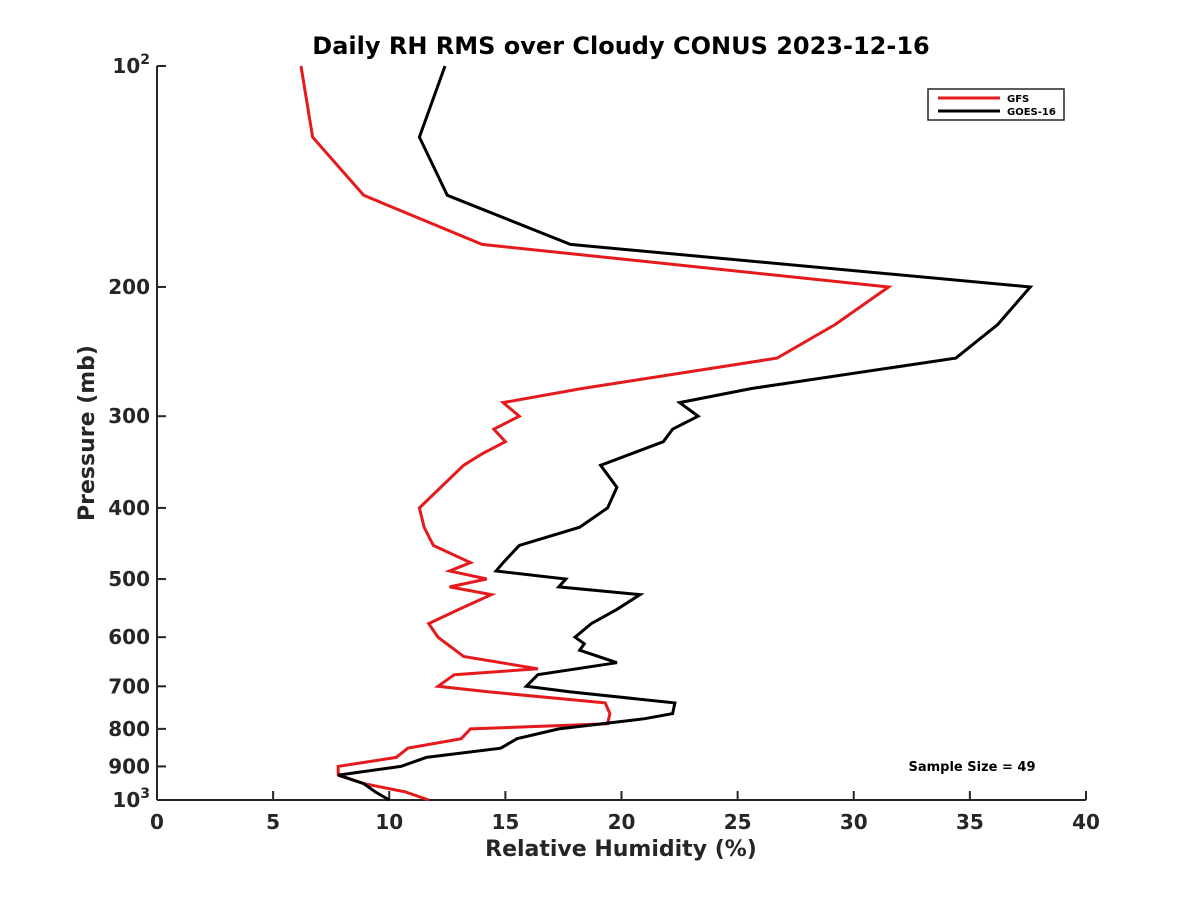 This screenshot has width=1200, height=900. I want to click on y-tick-label-base: 600, so click(129, 637).